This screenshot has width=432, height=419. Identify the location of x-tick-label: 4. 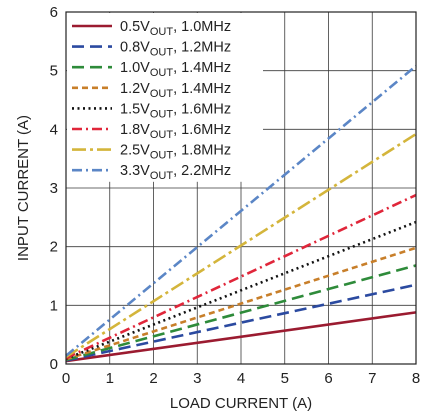
(241, 378).